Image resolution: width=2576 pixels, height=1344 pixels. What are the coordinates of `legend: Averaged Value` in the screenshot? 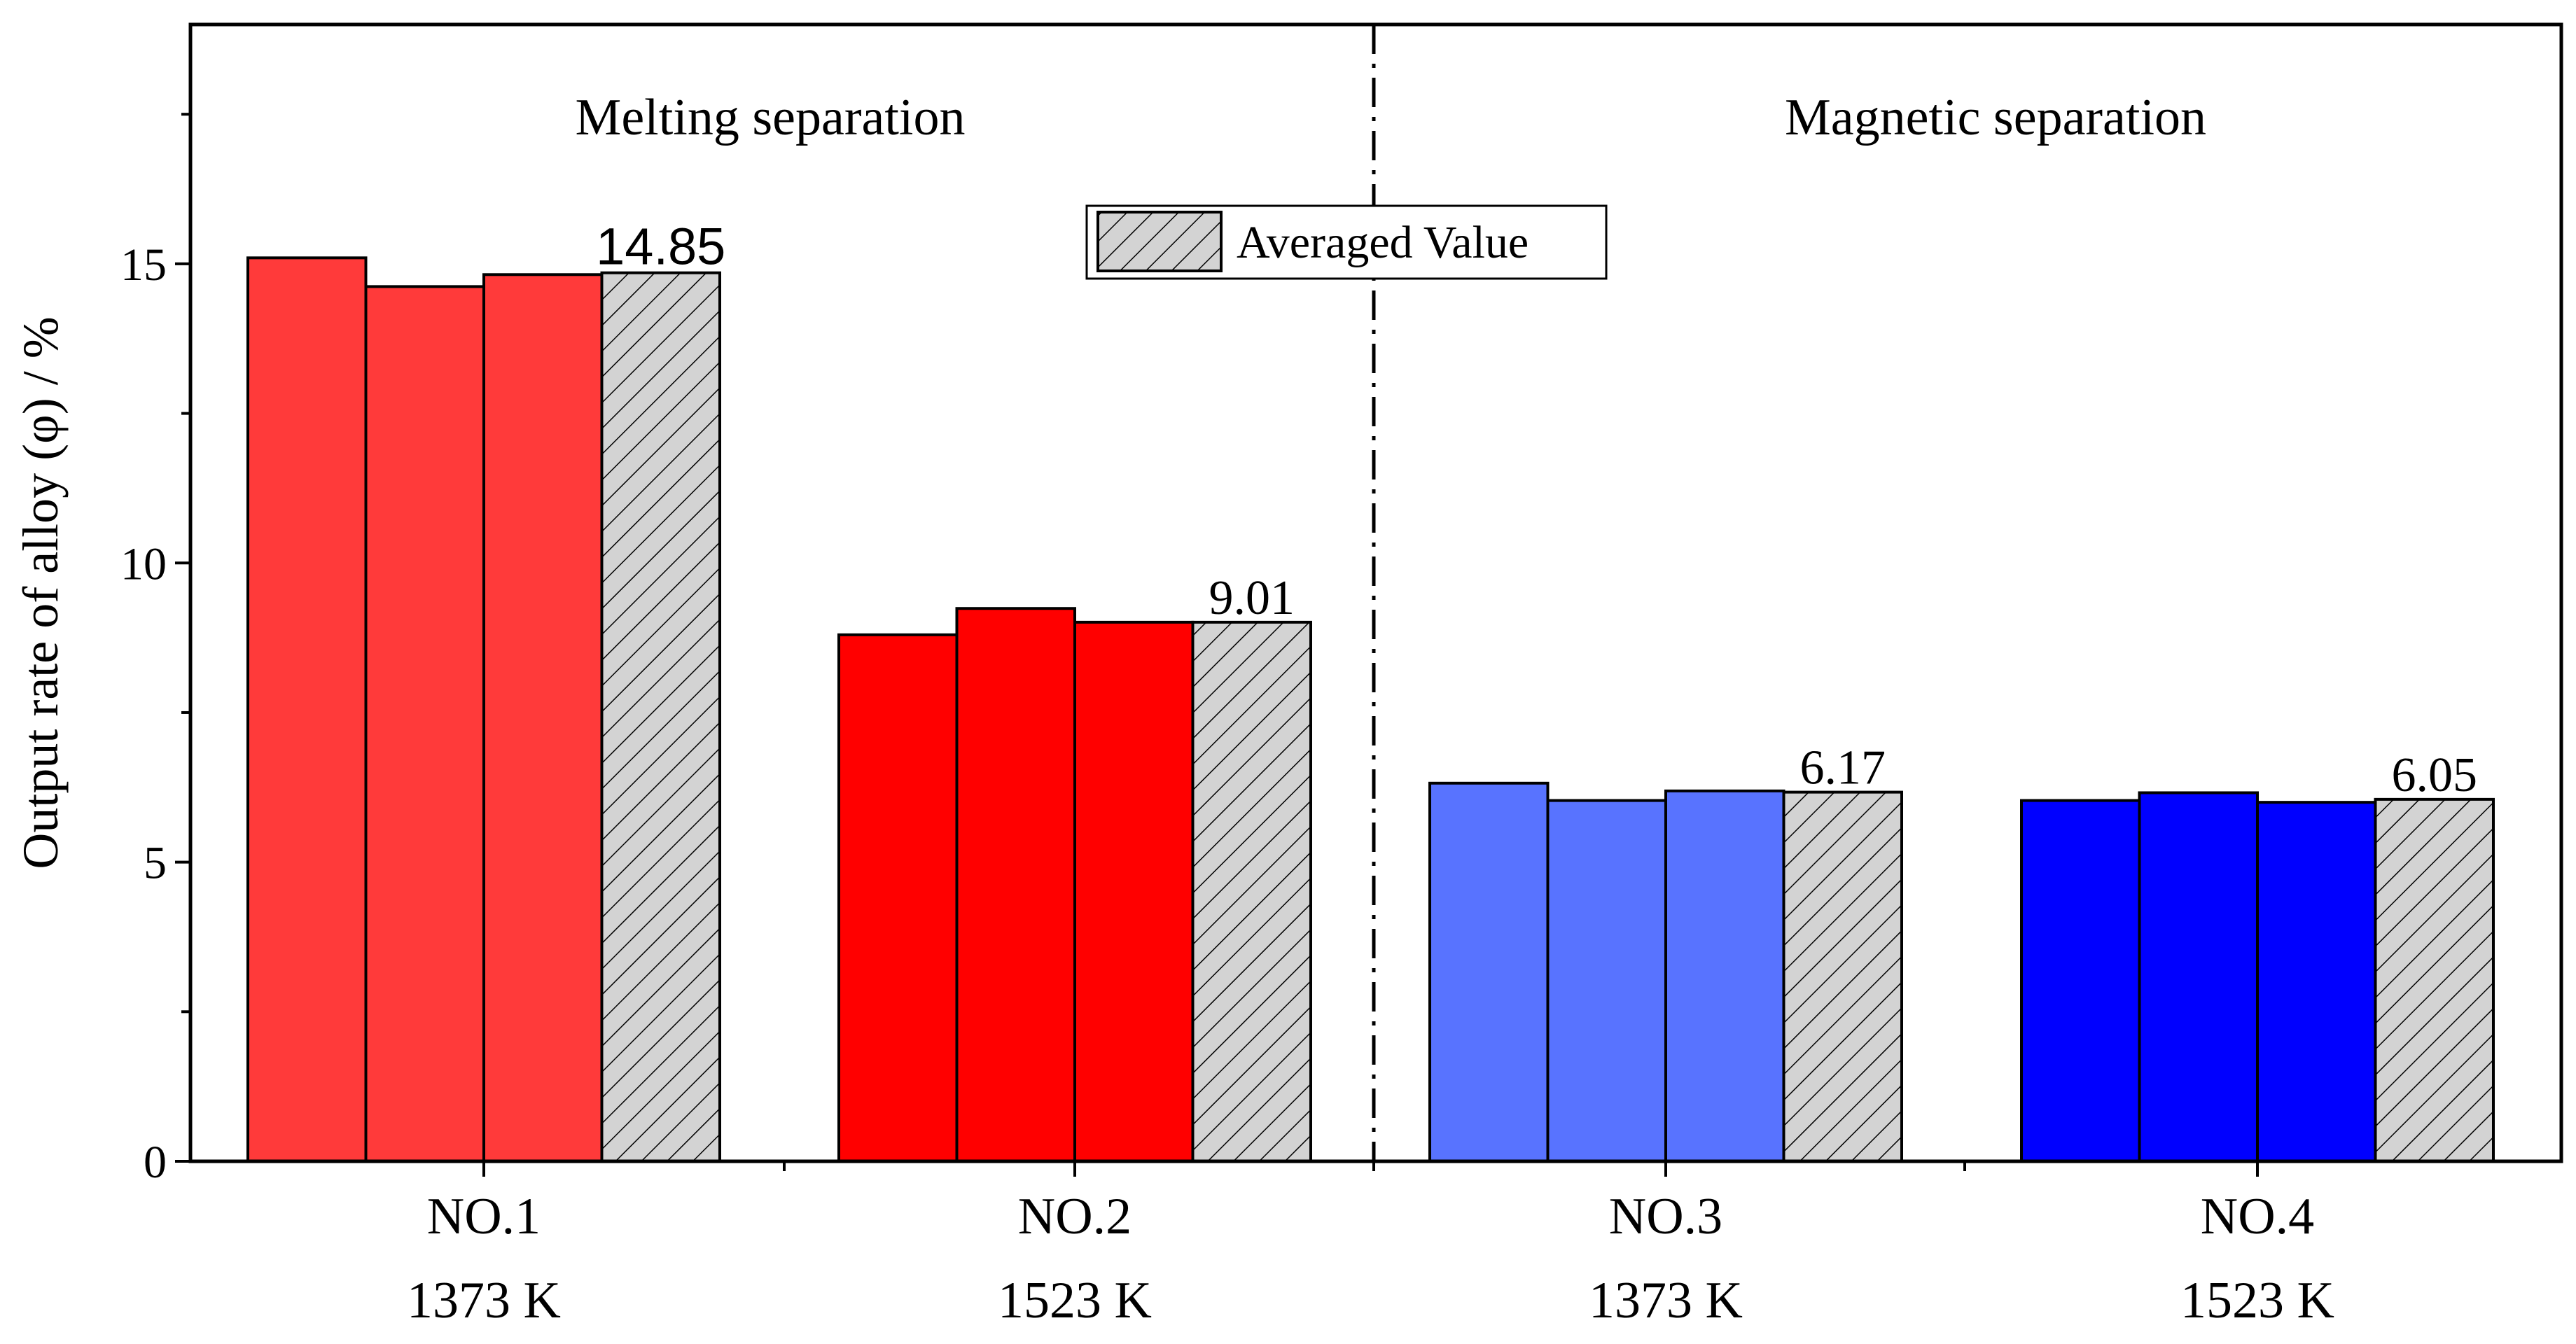 It's located at (1346, 242).